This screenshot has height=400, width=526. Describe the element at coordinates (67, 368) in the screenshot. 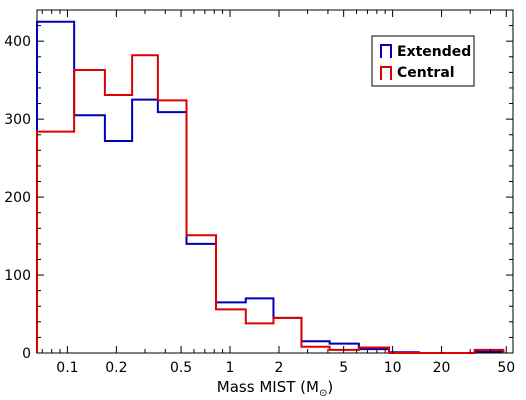

I see `x-tick-label: 0.1` at that location.